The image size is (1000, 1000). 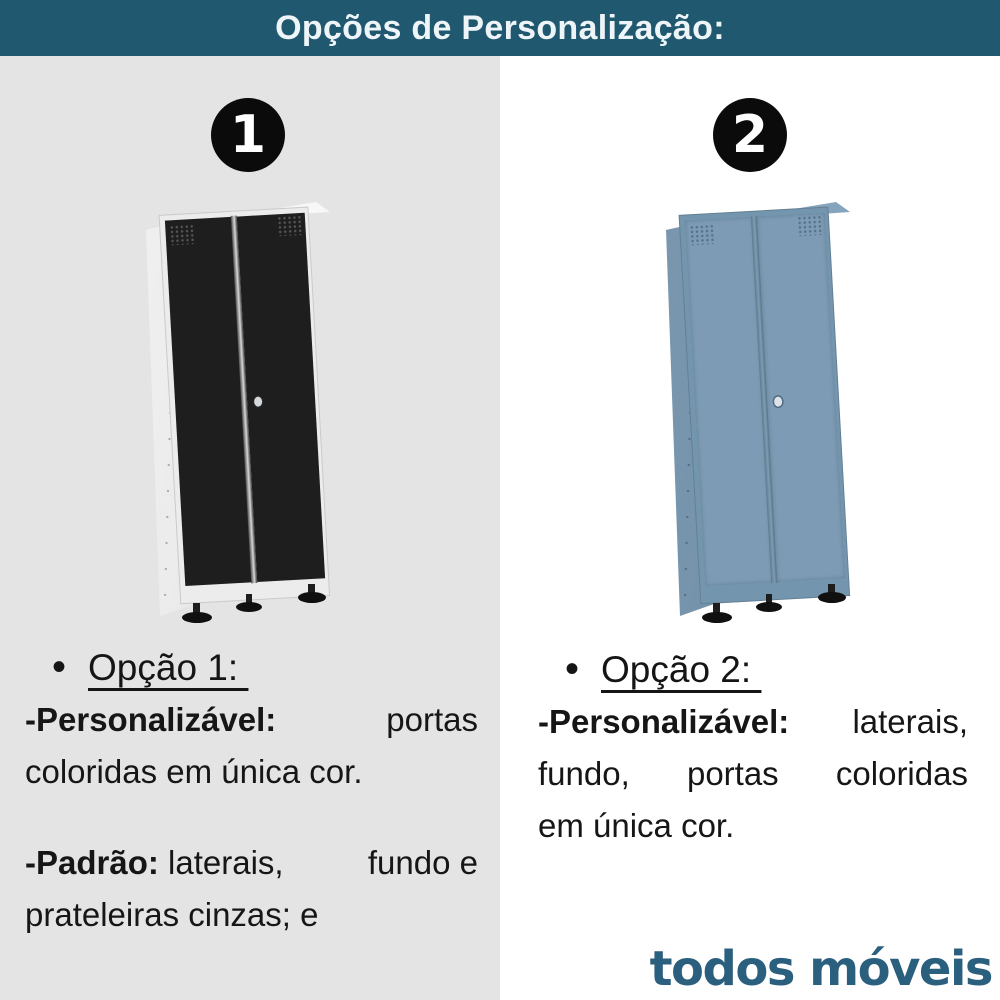 I want to click on text-line: coloridas em única cor., so click(x=194, y=771).